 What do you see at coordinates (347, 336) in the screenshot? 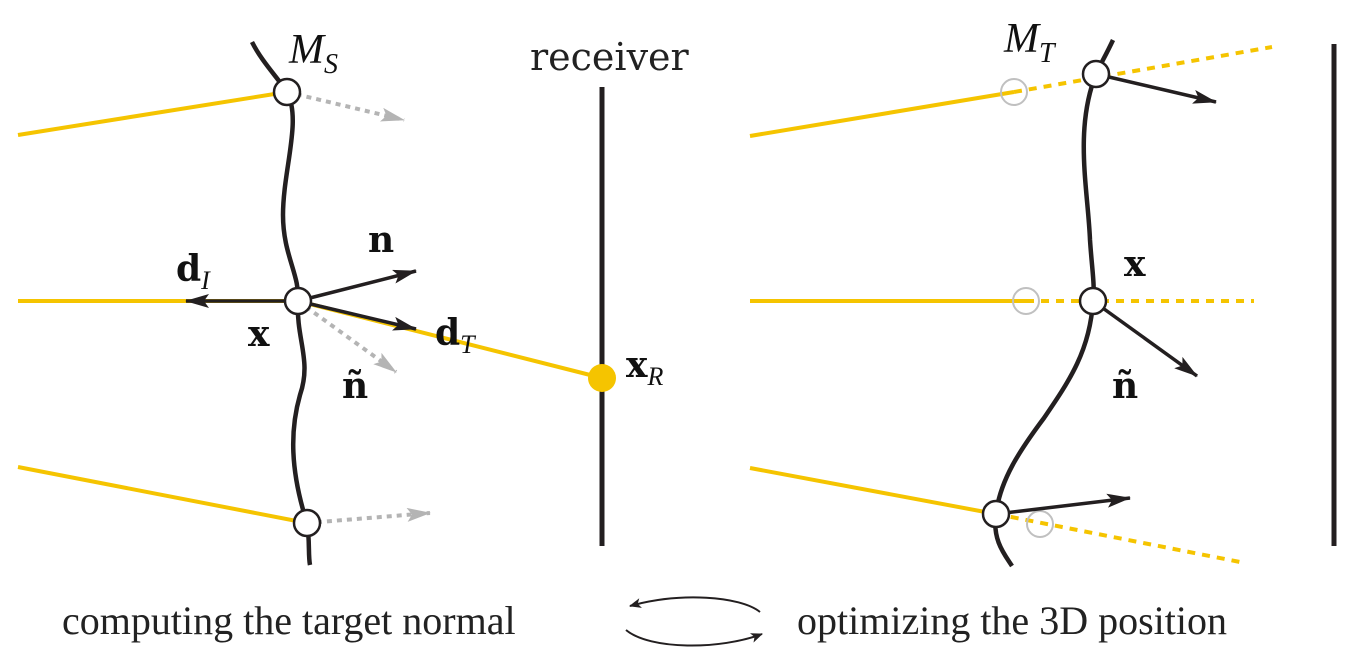
I see `ghost-arrow-middle` at bounding box center [347, 336].